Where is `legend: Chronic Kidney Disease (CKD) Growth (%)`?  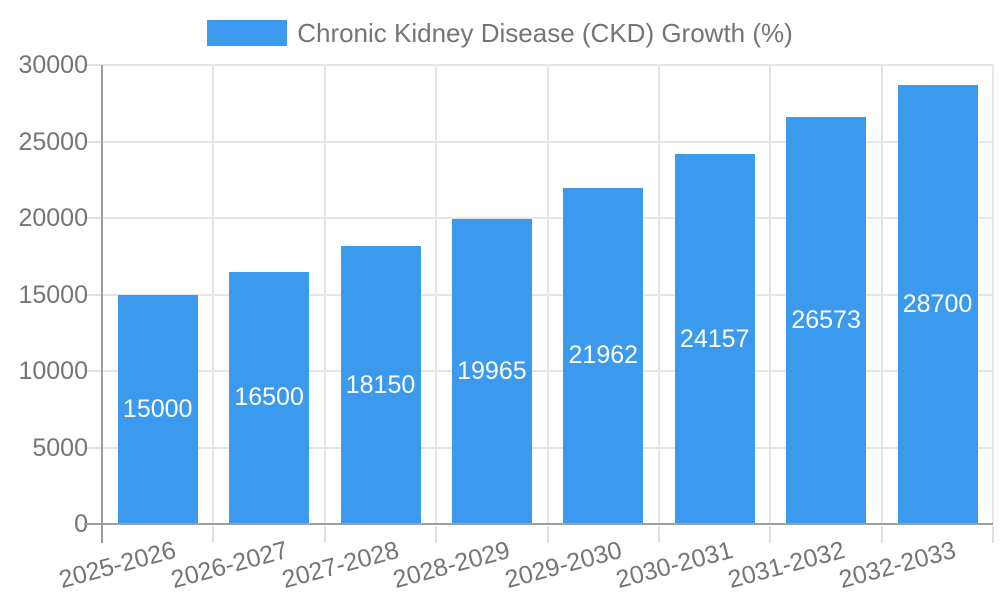 legend: Chronic Kidney Disease (CKD) Growth (%) is located at coordinates (500, 33).